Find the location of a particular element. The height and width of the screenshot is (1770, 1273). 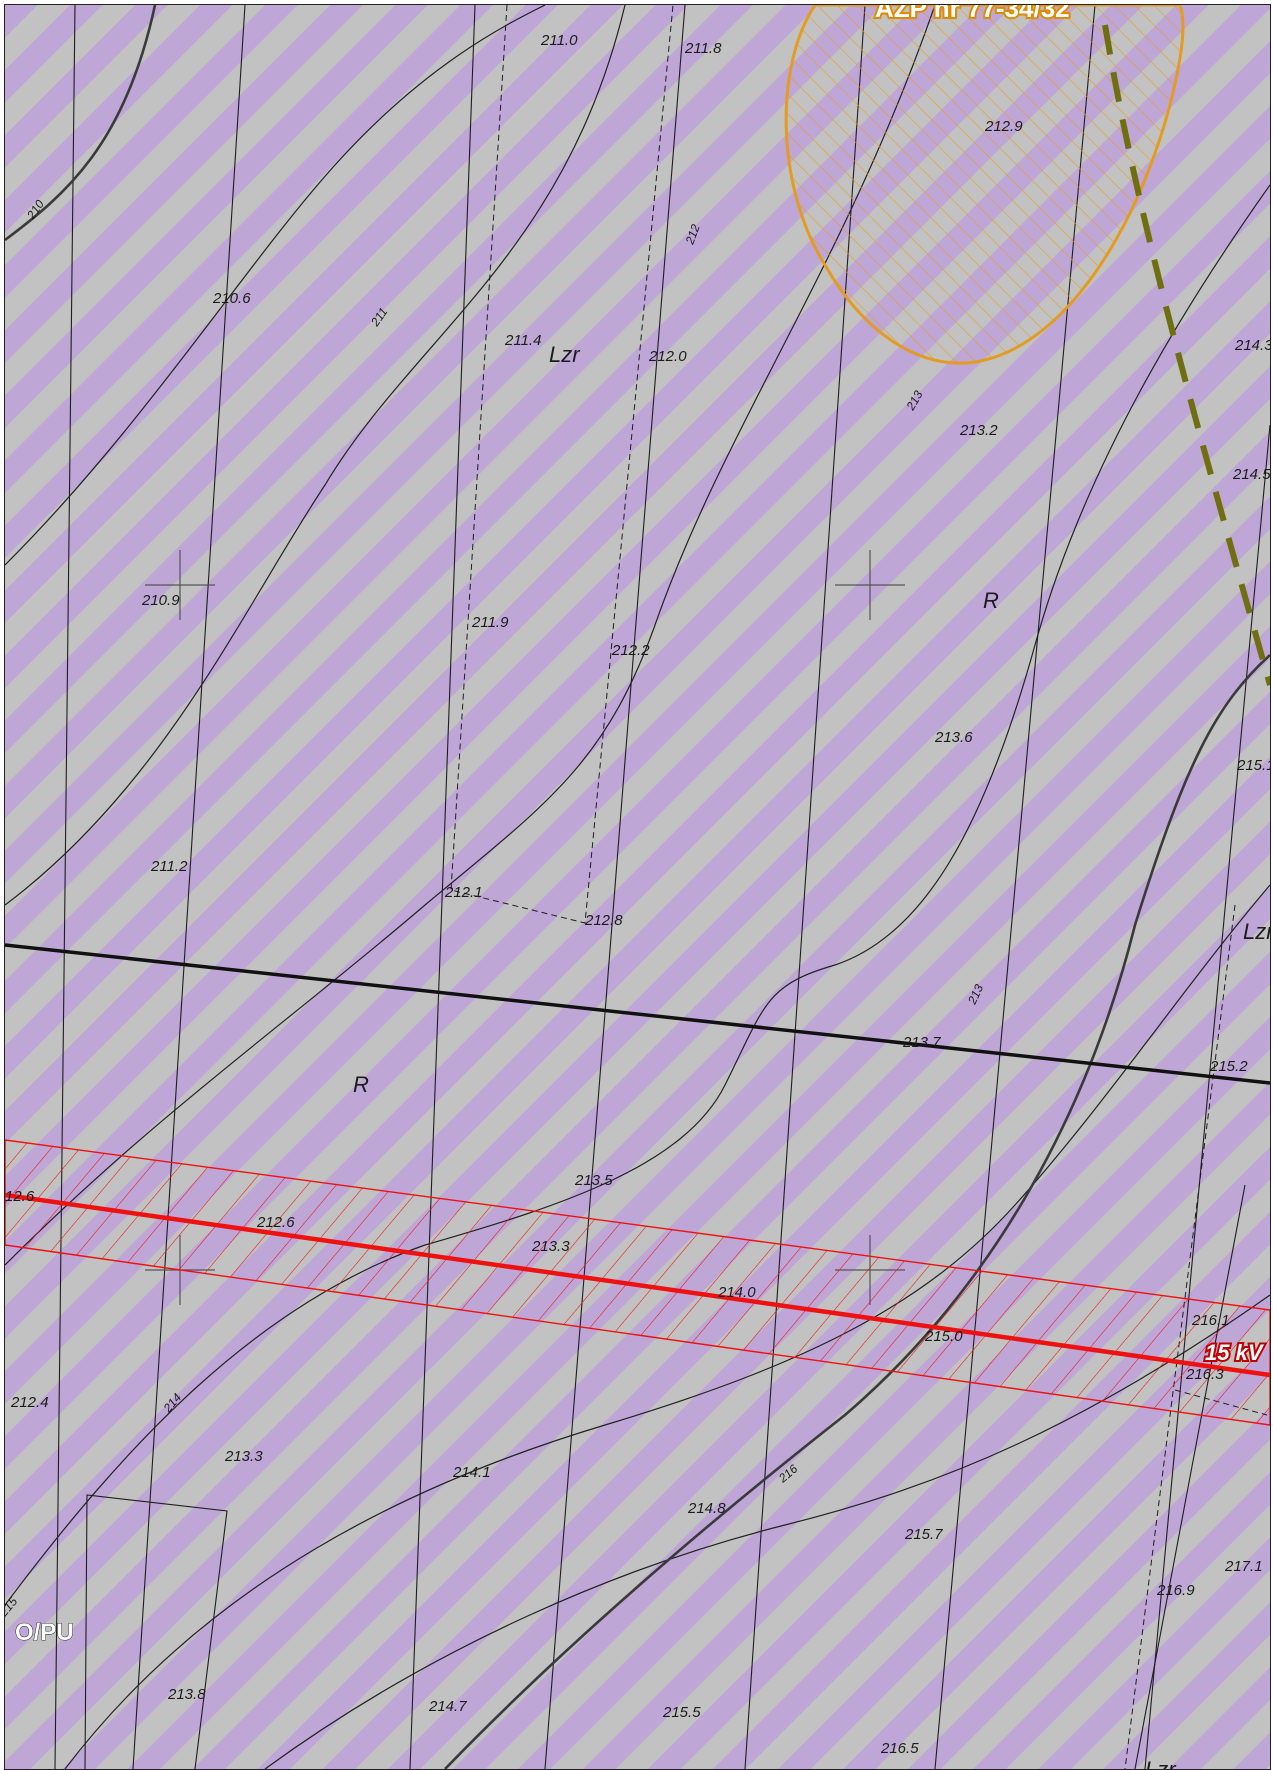

elevation-label: 210.6 is located at coordinates (231, 298).